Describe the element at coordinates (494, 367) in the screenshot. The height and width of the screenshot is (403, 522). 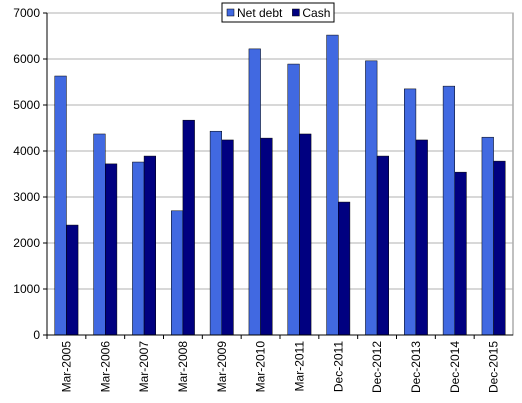
I see `x-tick-label: Dec-2015` at that location.